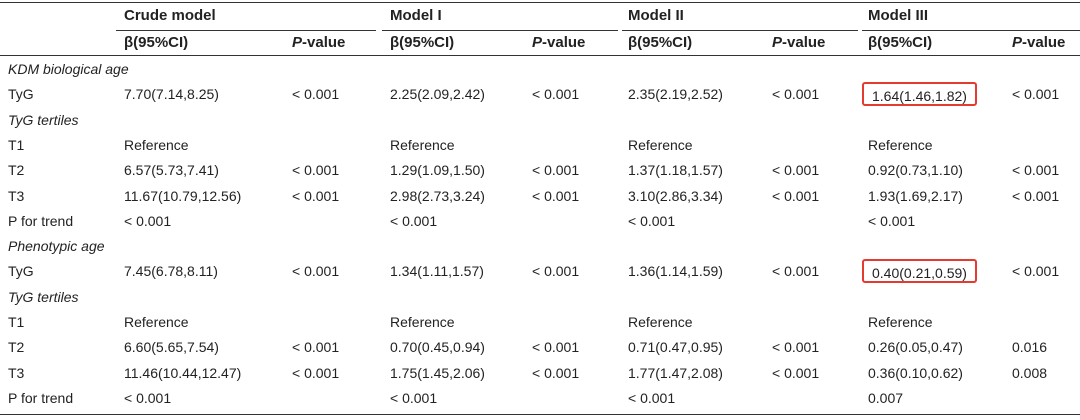 Image resolution: width=1080 pixels, height=420 pixels. I want to click on row-label: T3, so click(16, 195).